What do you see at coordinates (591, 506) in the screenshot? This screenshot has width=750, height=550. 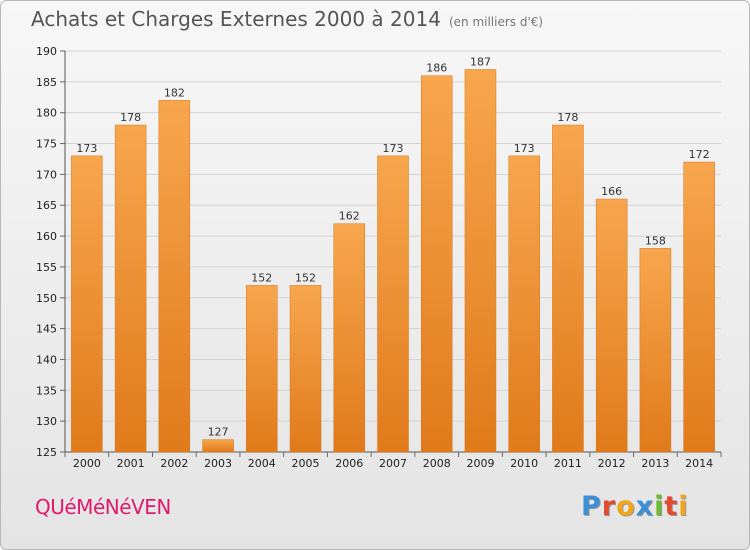 I see `logo-letter: P` at bounding box center [591, 506].